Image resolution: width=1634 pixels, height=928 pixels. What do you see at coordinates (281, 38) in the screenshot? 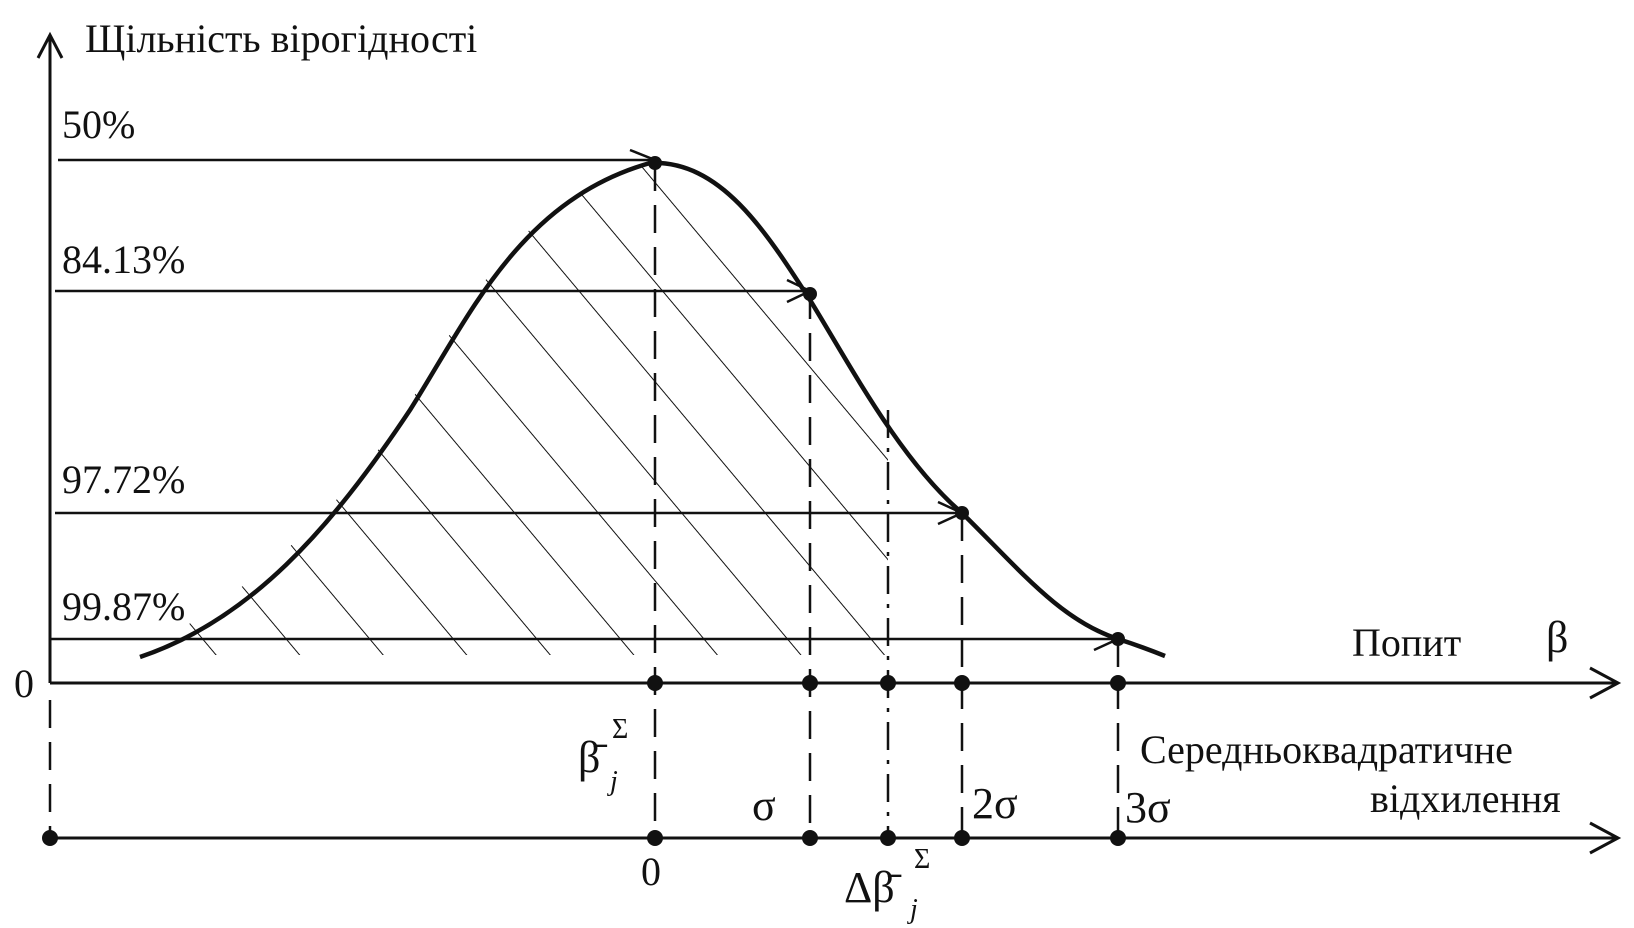
I see `y-axis-title: Щільність вірогідності` at bounding box center [281, 38].